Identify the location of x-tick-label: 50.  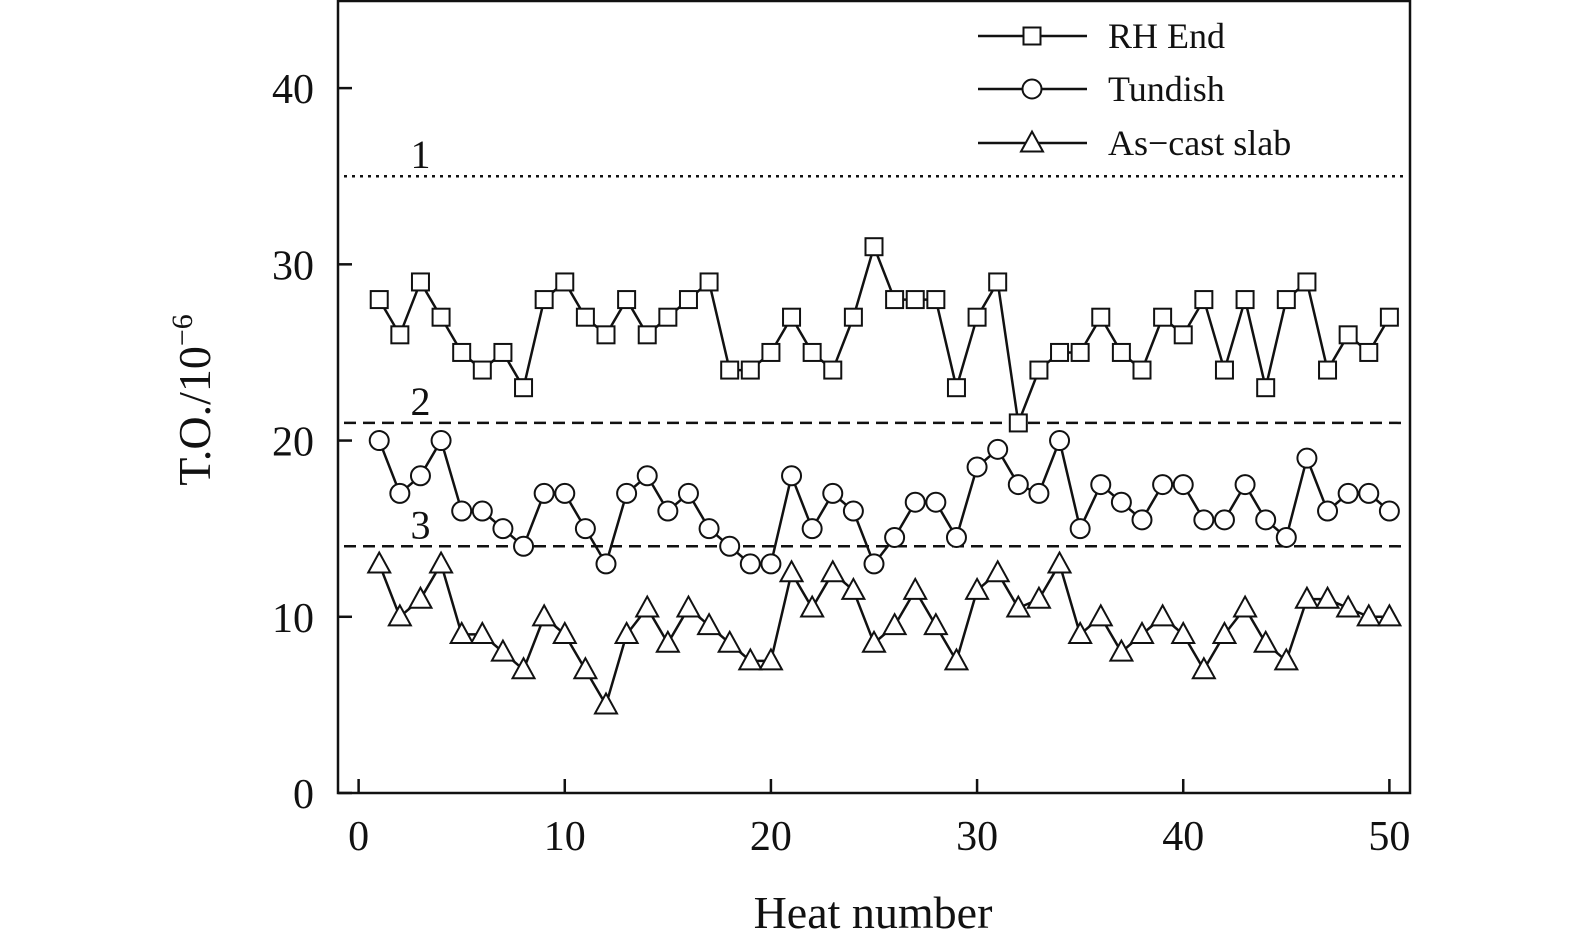
(1389, 837).